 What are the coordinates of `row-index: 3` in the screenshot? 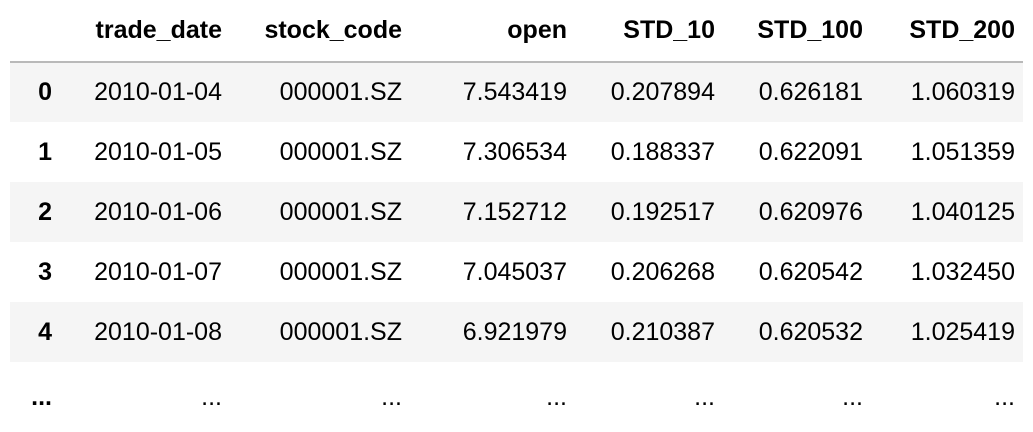 It's located at (45, 271).